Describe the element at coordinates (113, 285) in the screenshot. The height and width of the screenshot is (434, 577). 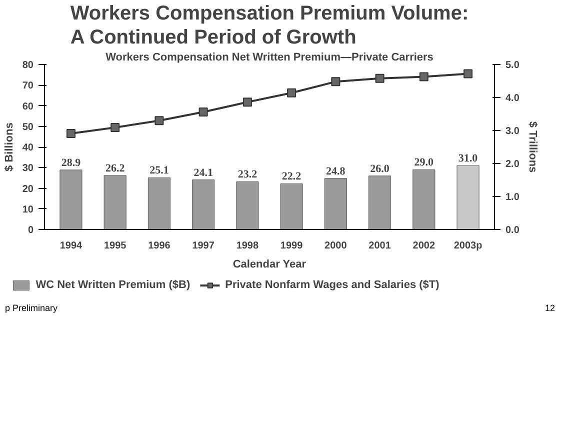
I see `legend-label: WC Net Written Premium ($B)` at that location.